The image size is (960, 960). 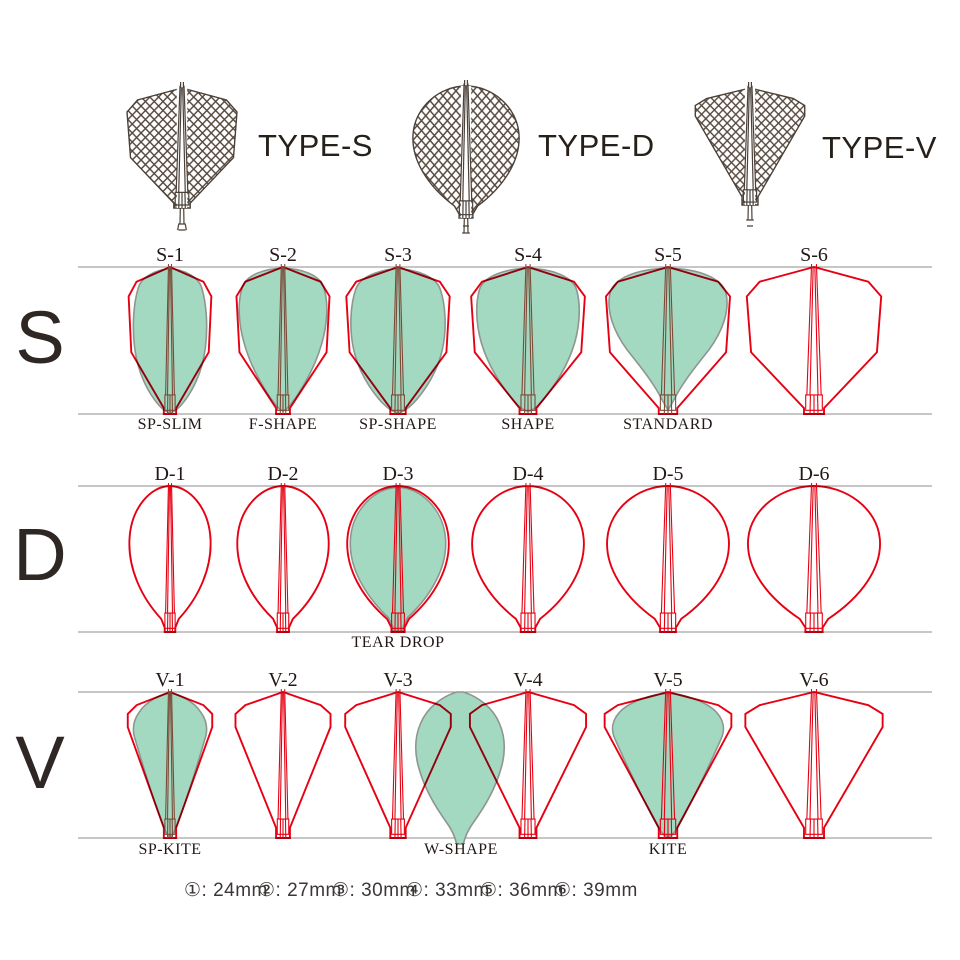 I want to click on shape-fill-sp-slim, so click(x=170, y=340).